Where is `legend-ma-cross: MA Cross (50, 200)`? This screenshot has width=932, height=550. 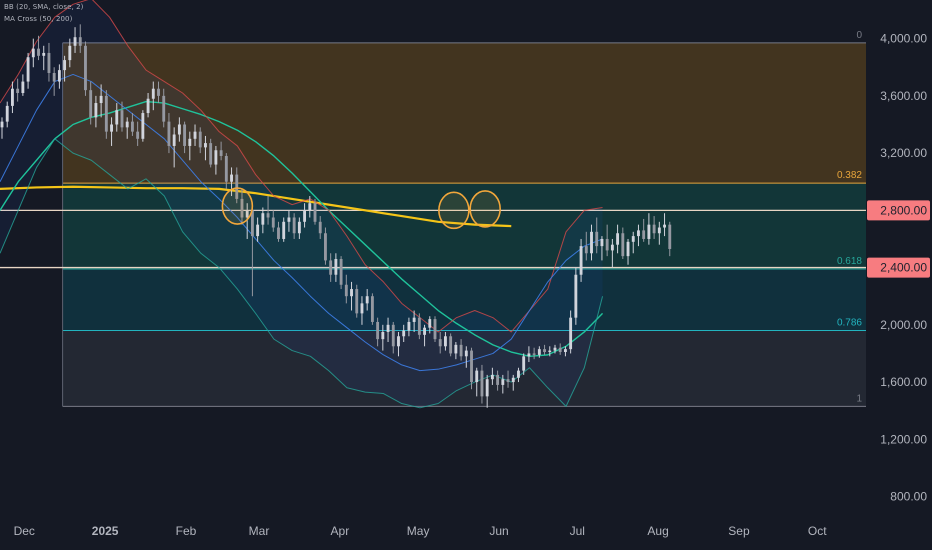
legend-ma-cross: MA Cross (50, 200) is located at coordinates (38, 19).